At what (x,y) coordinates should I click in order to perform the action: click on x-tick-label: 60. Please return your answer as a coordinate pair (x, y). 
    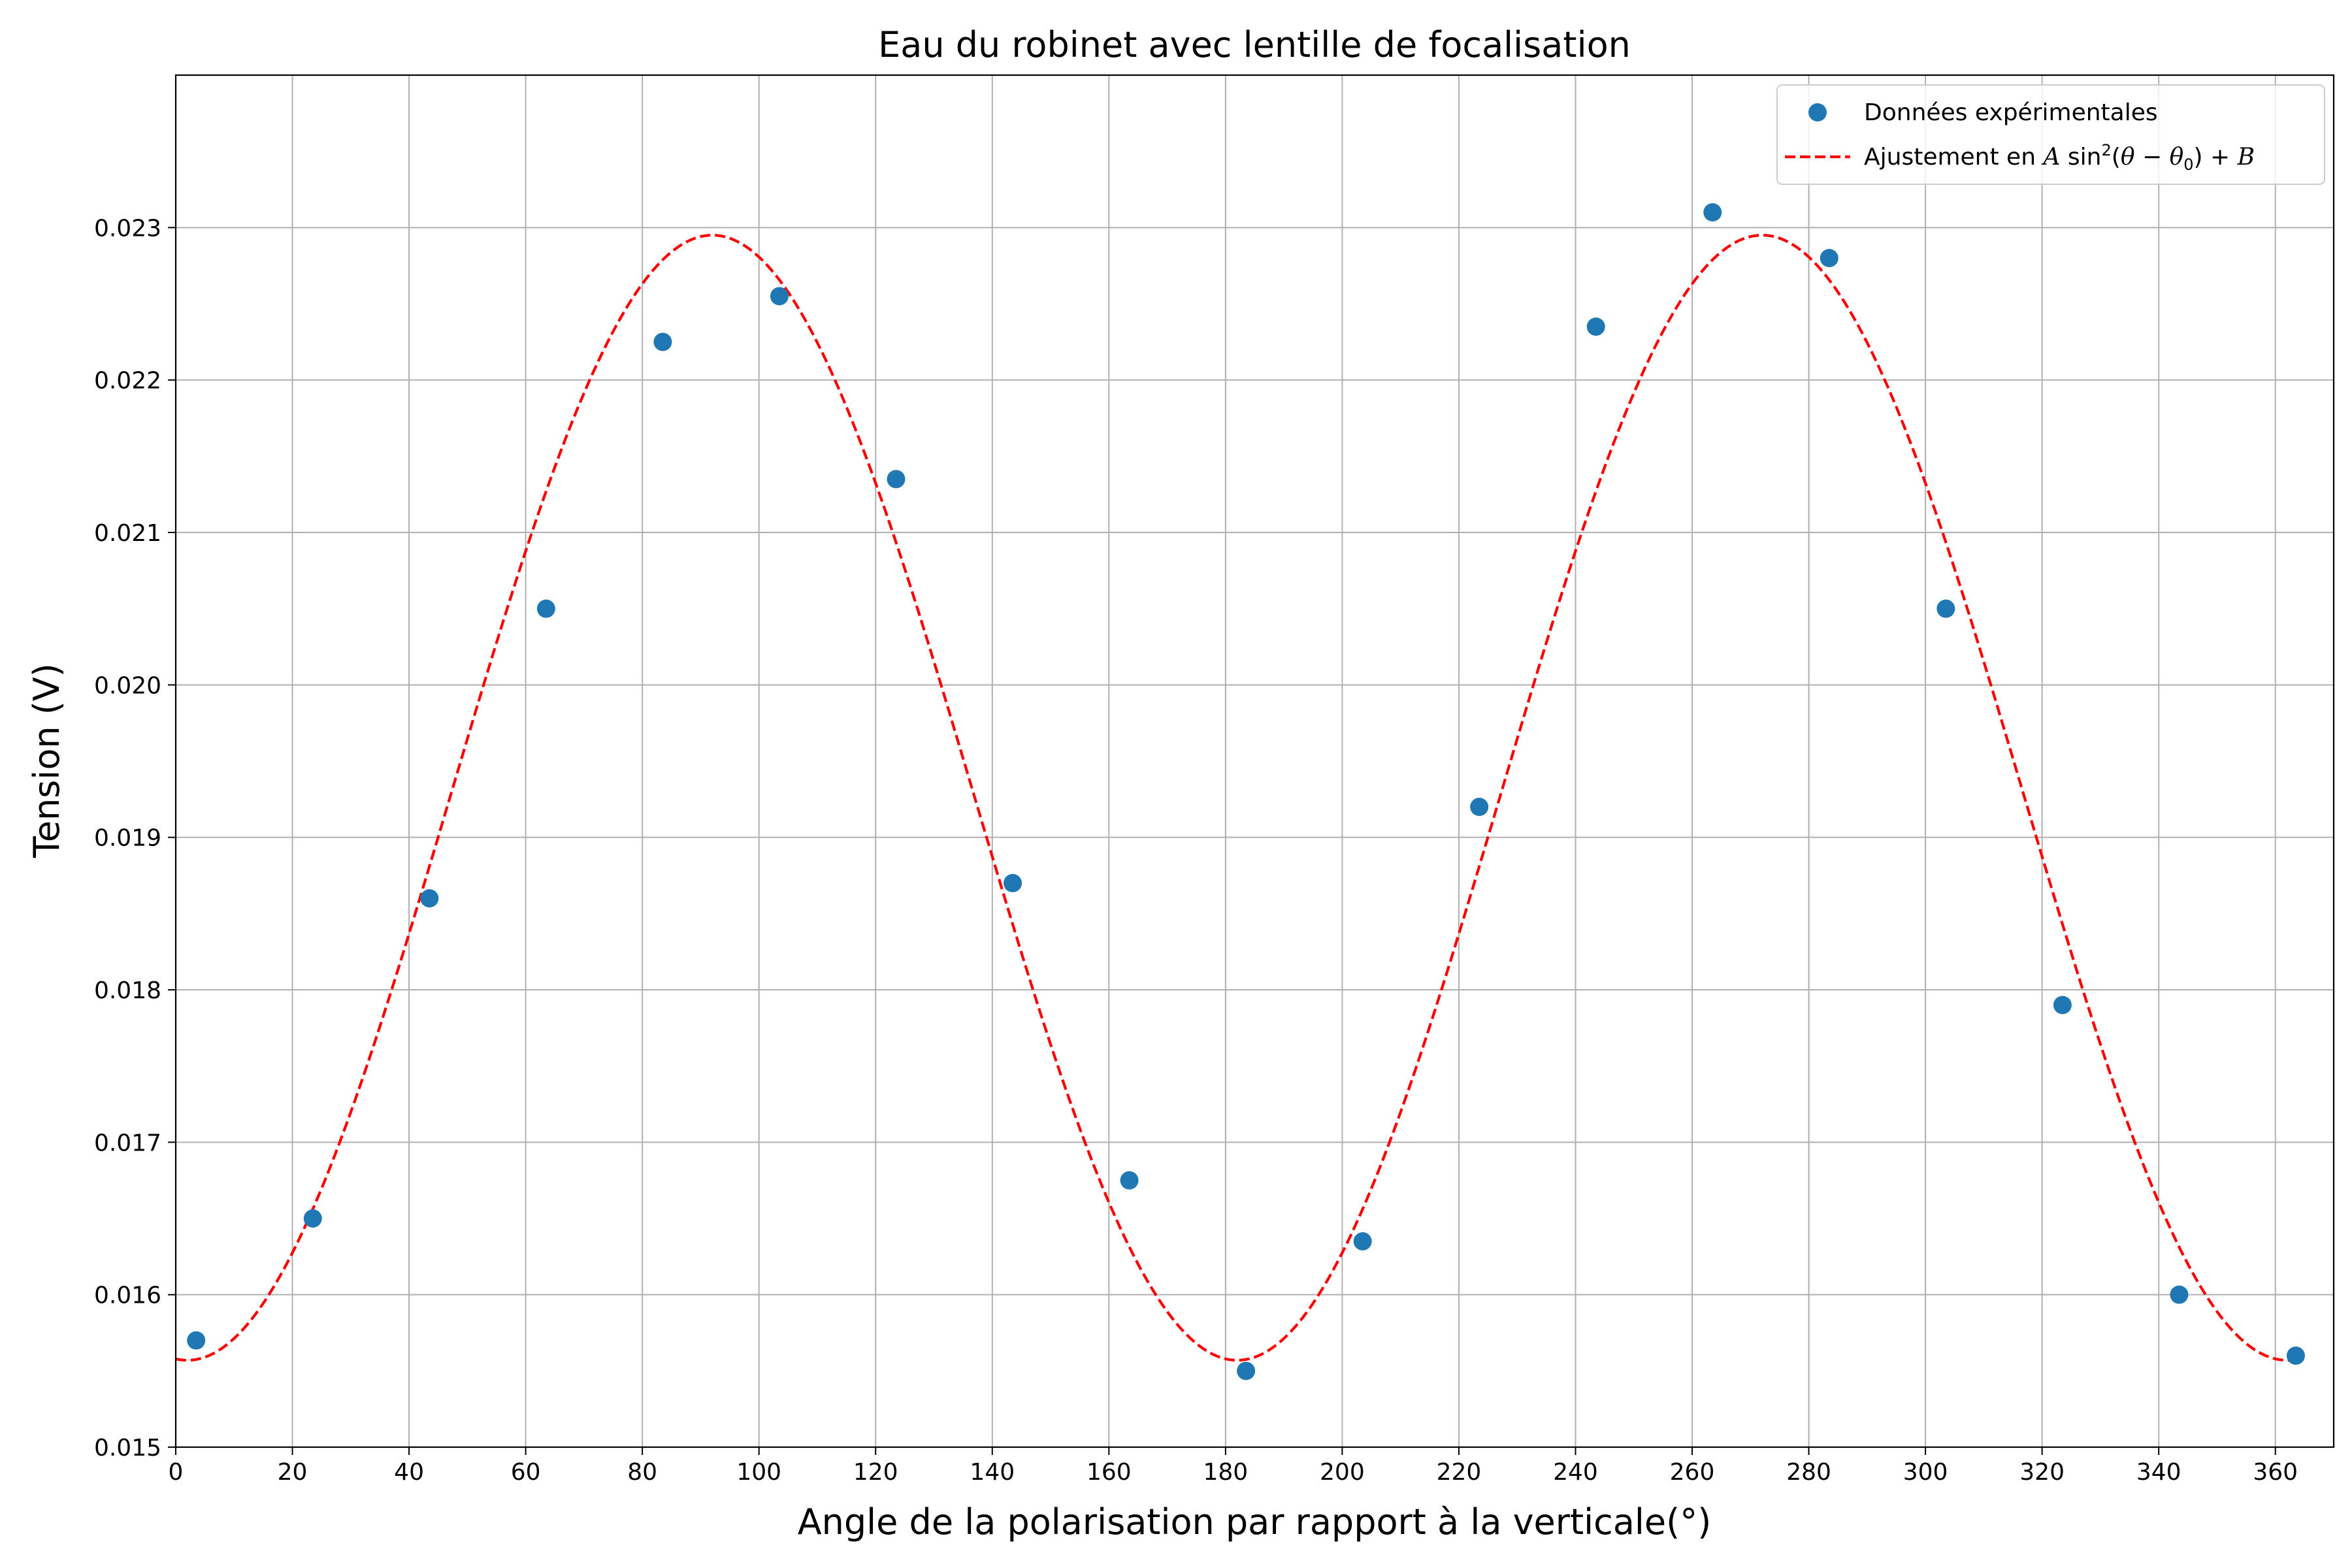
    Looking at the image, I should click on (526, 1472).